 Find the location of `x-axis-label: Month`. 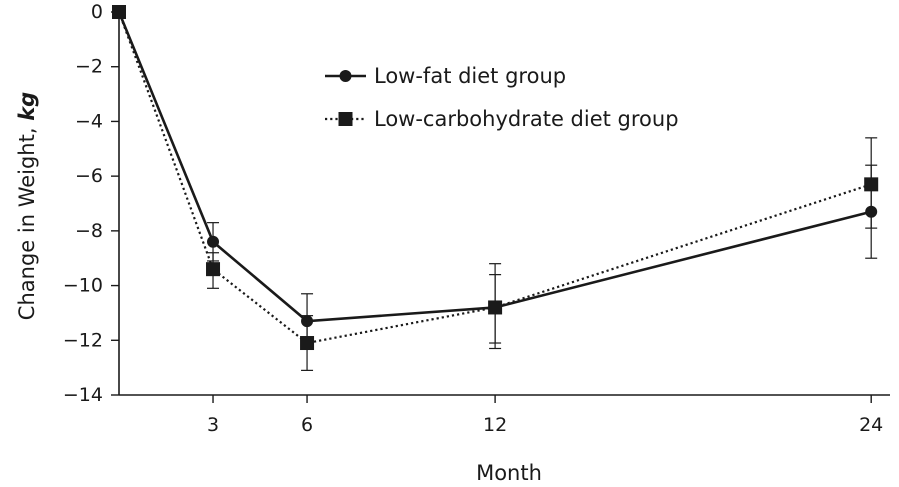

x-axis-label: Month is located at coordinates (509, 473).